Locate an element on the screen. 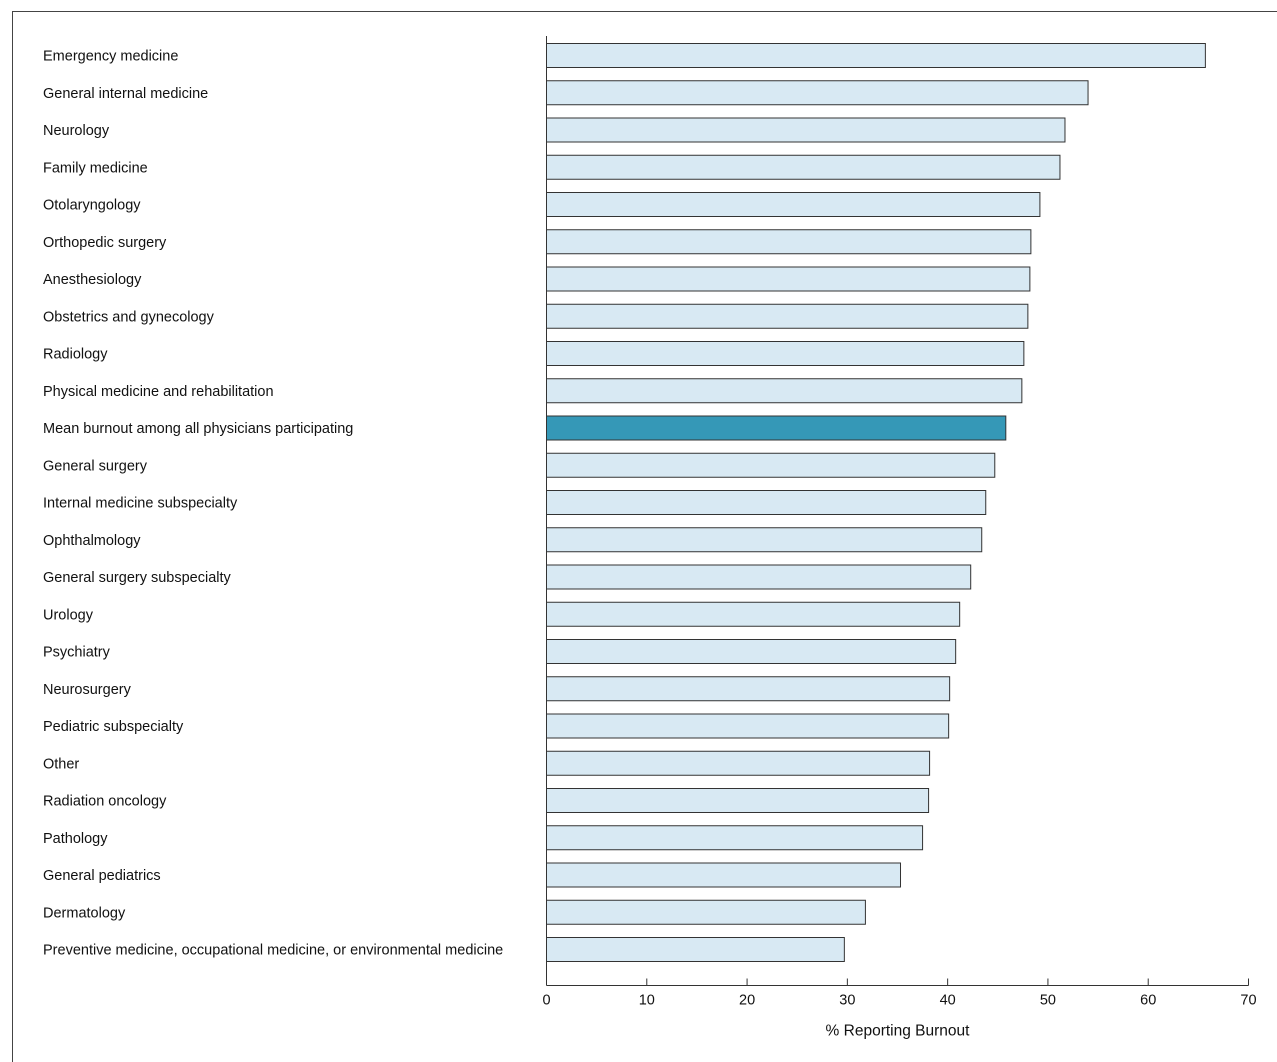  category-label-general-surgery: General surgery is located at coordinates (95, 466).